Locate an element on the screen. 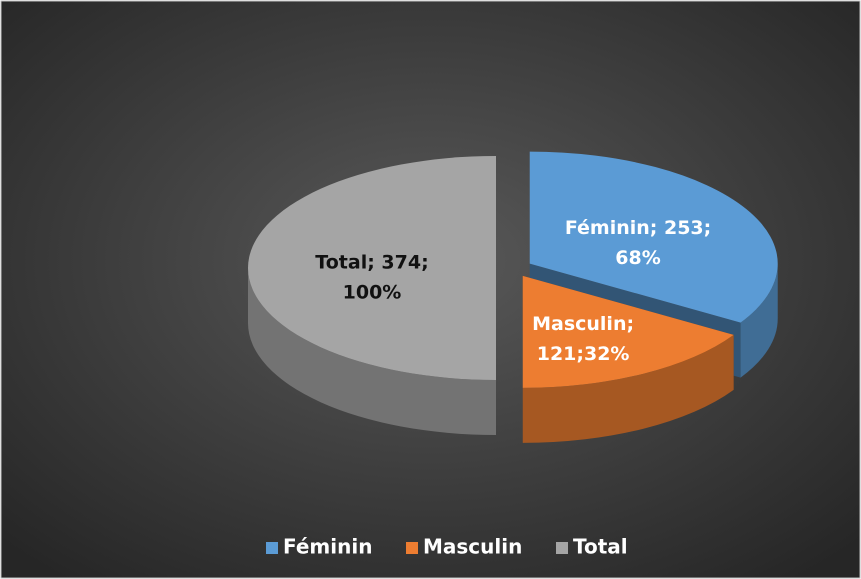  data-label: Masculin; is located at coordinates (583, 324).